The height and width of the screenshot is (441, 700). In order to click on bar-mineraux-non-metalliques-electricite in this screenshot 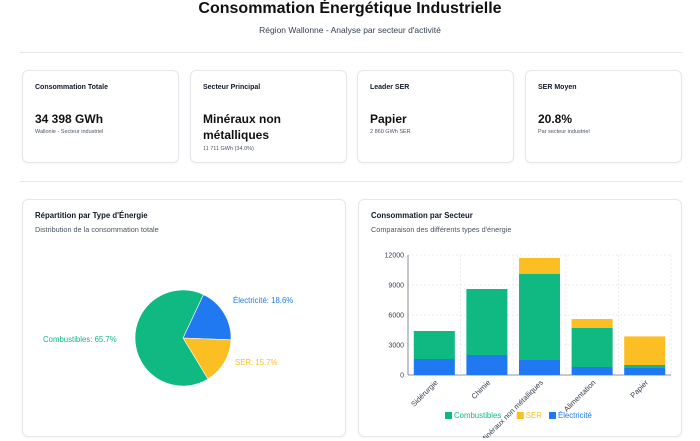, I will do `click(539, 367)`.